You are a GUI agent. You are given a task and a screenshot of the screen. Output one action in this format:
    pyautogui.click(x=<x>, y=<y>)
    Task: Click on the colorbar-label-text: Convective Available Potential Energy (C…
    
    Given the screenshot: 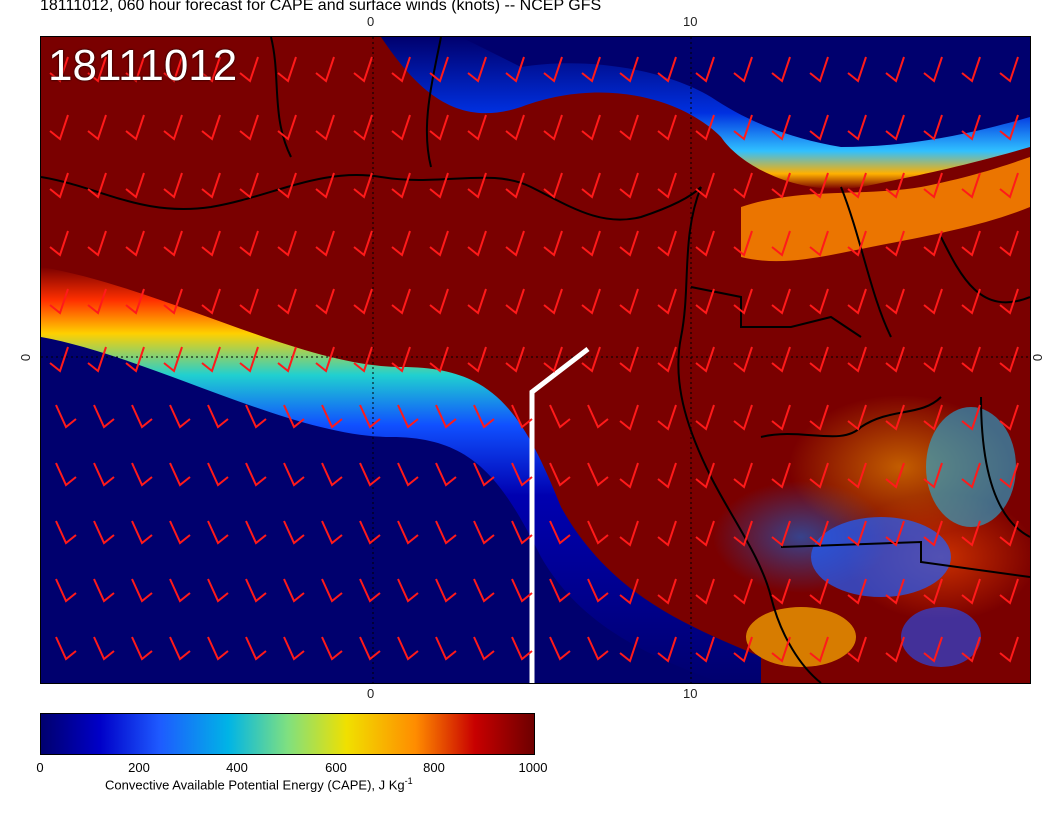 What is the action you would take?
    pyautogui.click(x=255, y=785)
    